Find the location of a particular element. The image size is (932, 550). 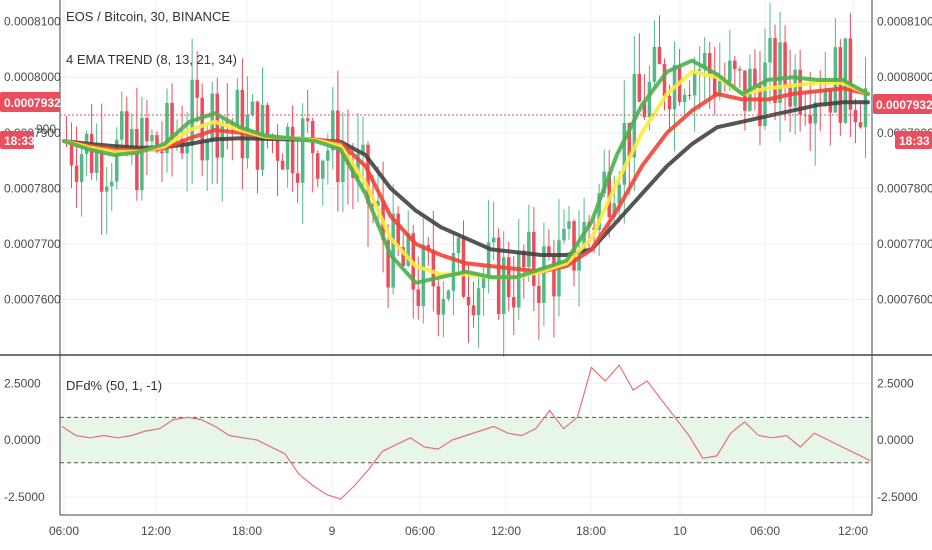

y-tick-label-left: 0.0007800 is located at coordinates (32, 188).